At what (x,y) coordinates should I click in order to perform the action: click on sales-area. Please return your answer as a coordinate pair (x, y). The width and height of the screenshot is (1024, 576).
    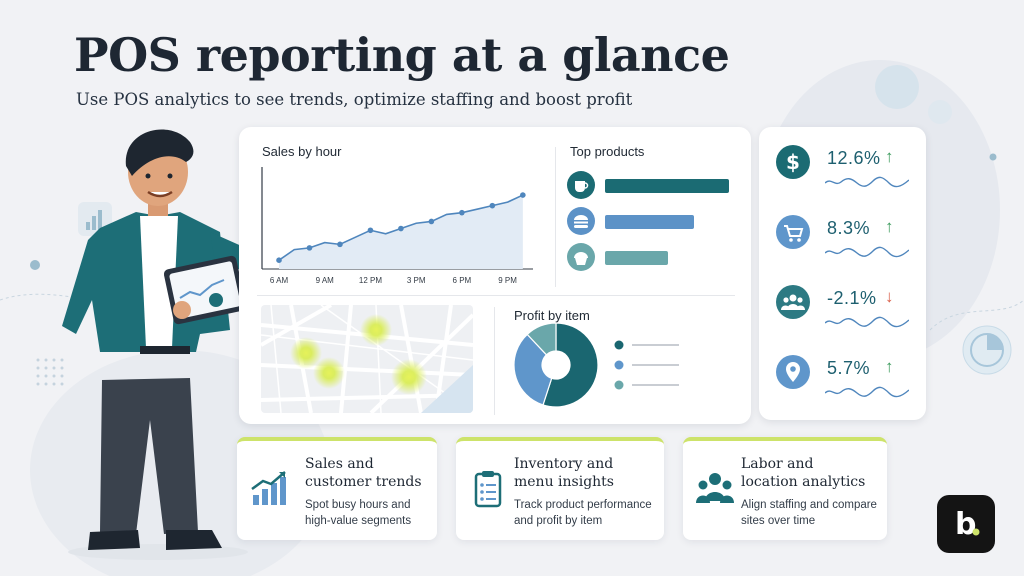
    Looking at the image, I should click on (401, 232).